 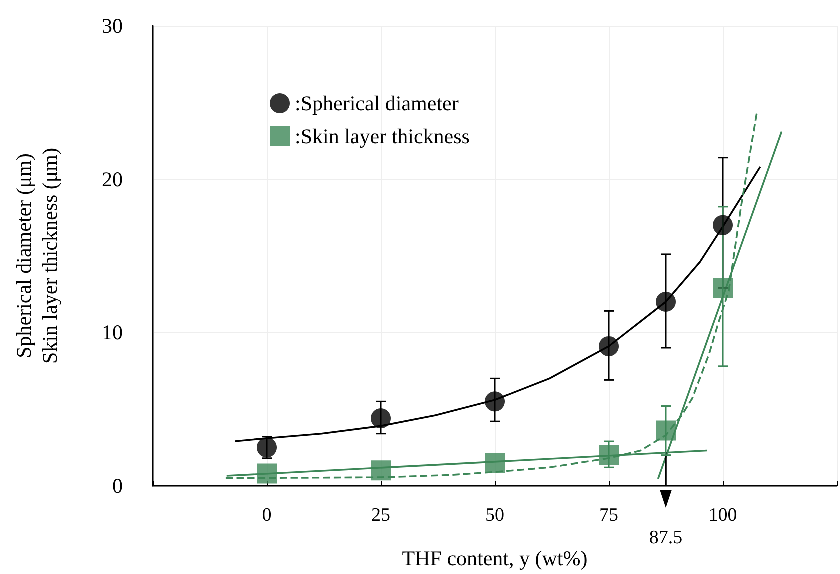 I want to click on legend-label: :Spherical diameter, so click(x=377, y=104).